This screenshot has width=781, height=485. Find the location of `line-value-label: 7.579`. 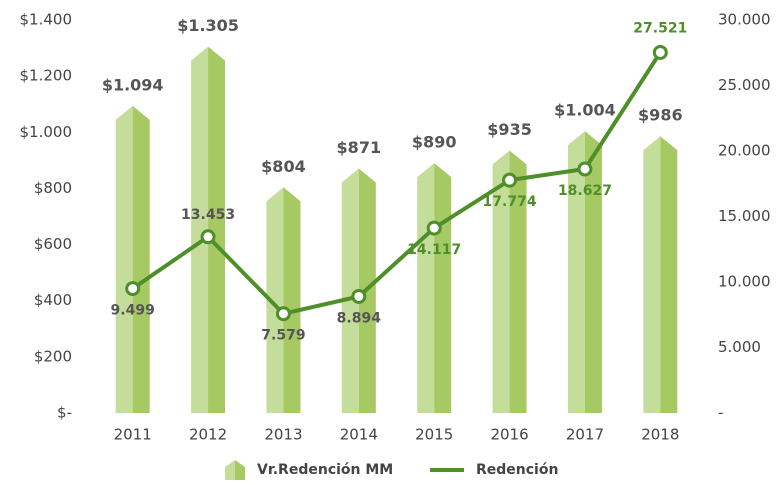

line-value-label: 7.579 is located at coordinates (283, 336).